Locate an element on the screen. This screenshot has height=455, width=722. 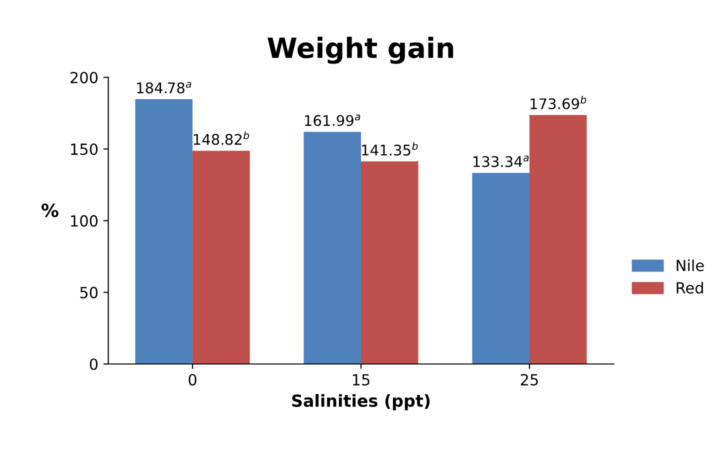
chart-title: Weight gain is located at coordinates (361, 50).